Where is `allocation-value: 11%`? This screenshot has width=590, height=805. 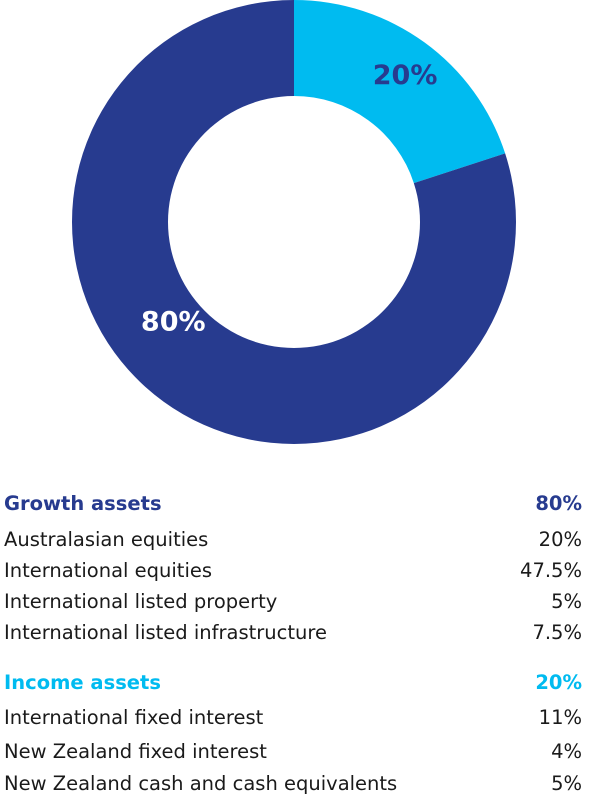
allocation-value: 11% is located at coordinates (560, 717).